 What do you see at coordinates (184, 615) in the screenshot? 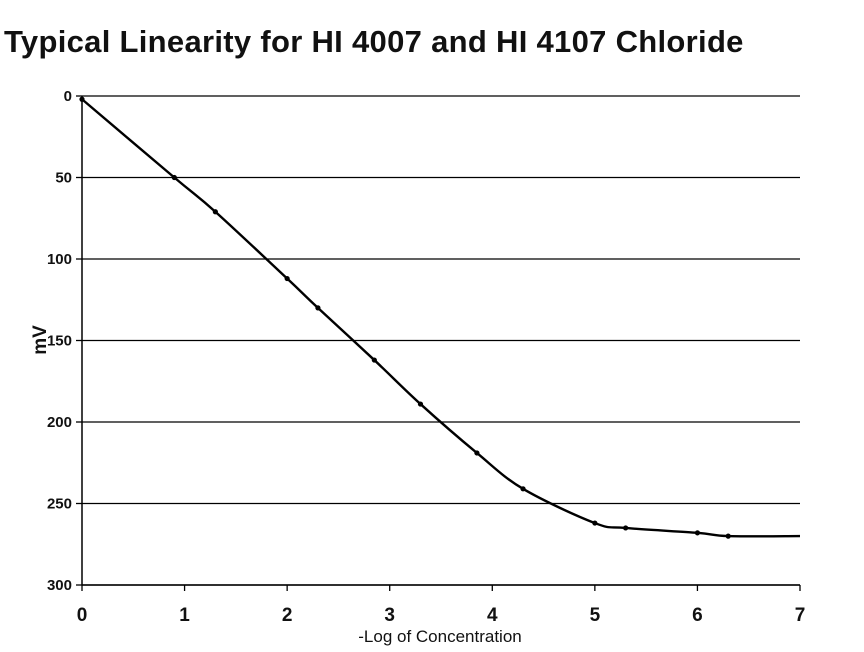
I see `x-tick-label: 1` at bounding box center [184, 615].